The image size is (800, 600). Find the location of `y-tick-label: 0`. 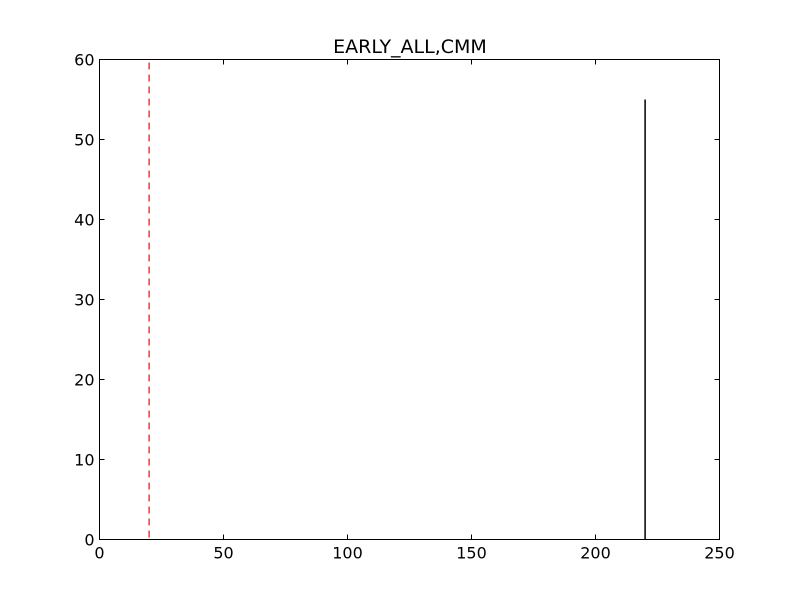

y-tick-label: 0 is located at coordinates (89, 540).